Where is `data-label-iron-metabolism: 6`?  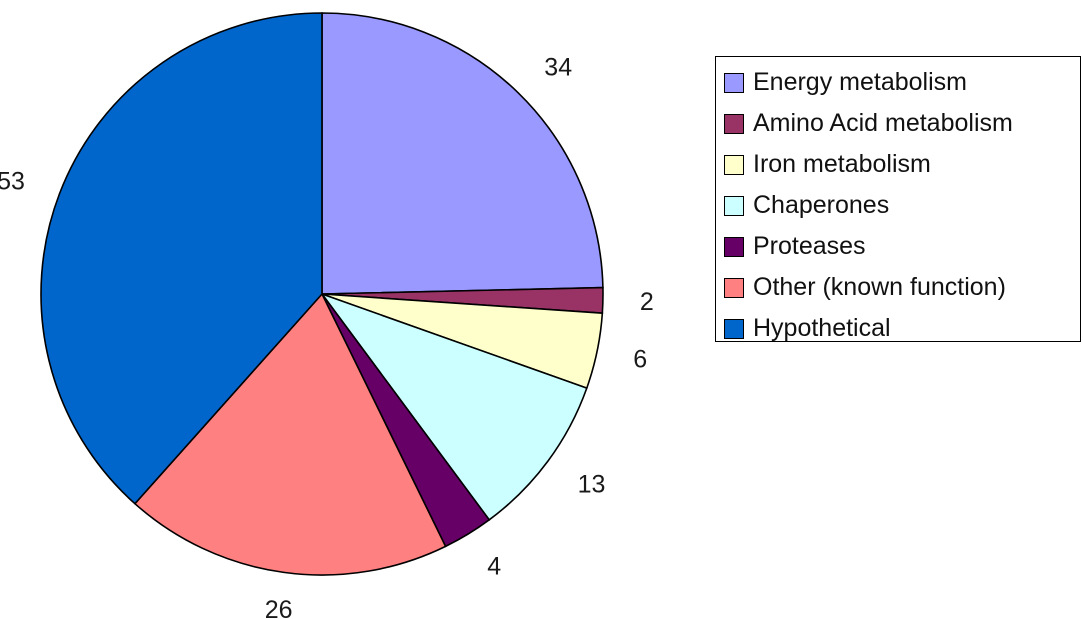 data-label-iron-metabolism: 6 is located at coordinates (640, 360).